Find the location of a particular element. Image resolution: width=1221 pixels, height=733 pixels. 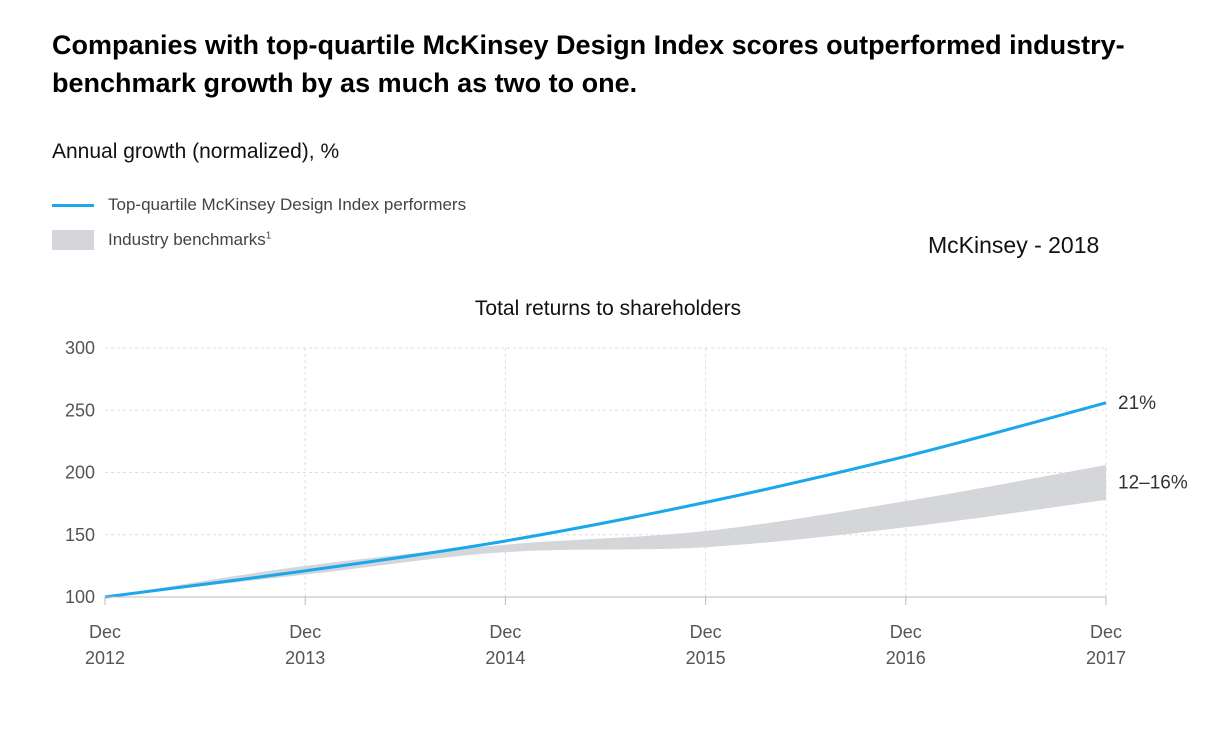

y-tick-label-100: 100 is located at coordinates (80, 597).